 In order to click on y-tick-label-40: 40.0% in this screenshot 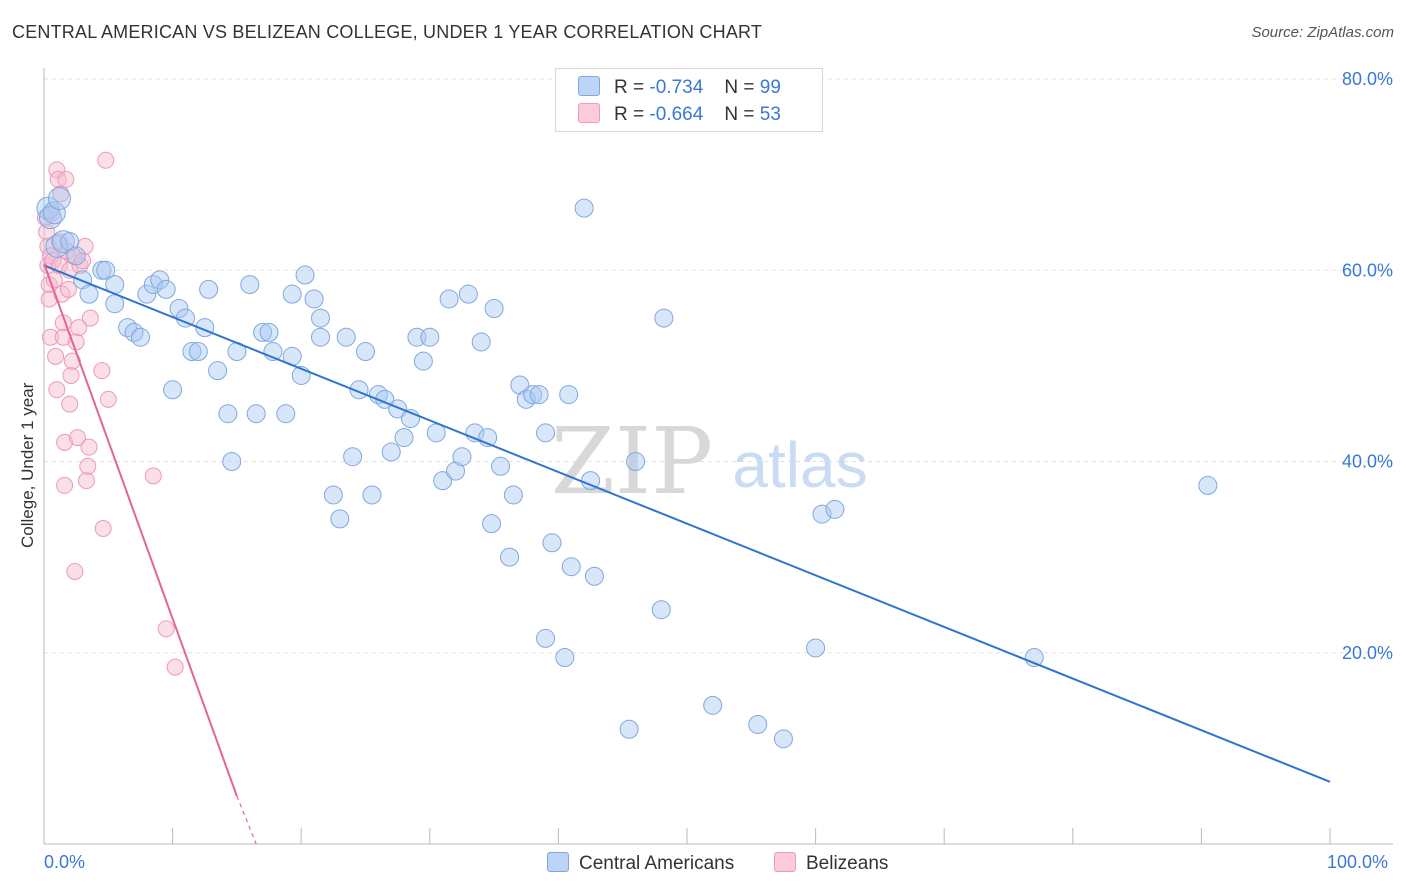, I will do `click(1367, 462)`.